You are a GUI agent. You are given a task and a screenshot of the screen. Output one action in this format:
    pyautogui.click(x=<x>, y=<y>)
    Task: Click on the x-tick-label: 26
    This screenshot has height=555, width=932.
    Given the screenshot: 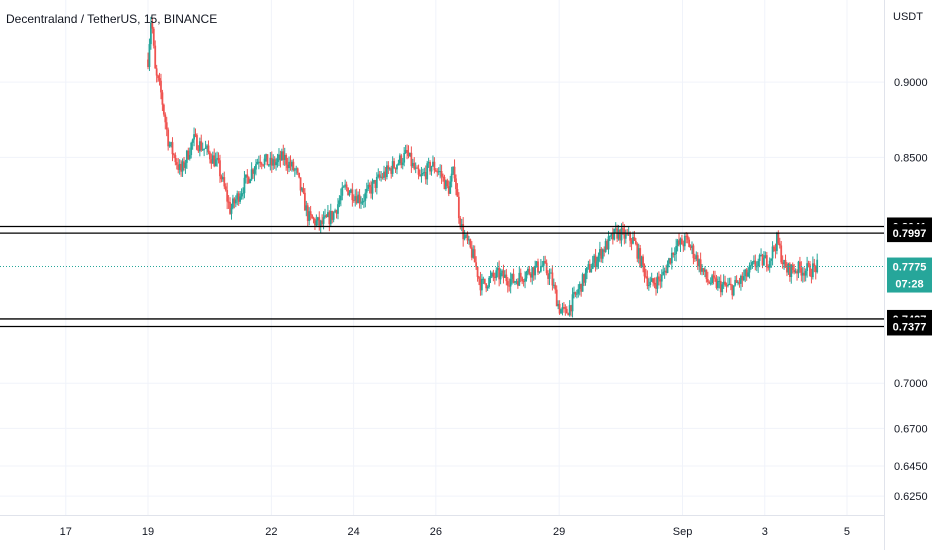 What is the action you would take?
    pyautogui.click(x=436, y=532)
    